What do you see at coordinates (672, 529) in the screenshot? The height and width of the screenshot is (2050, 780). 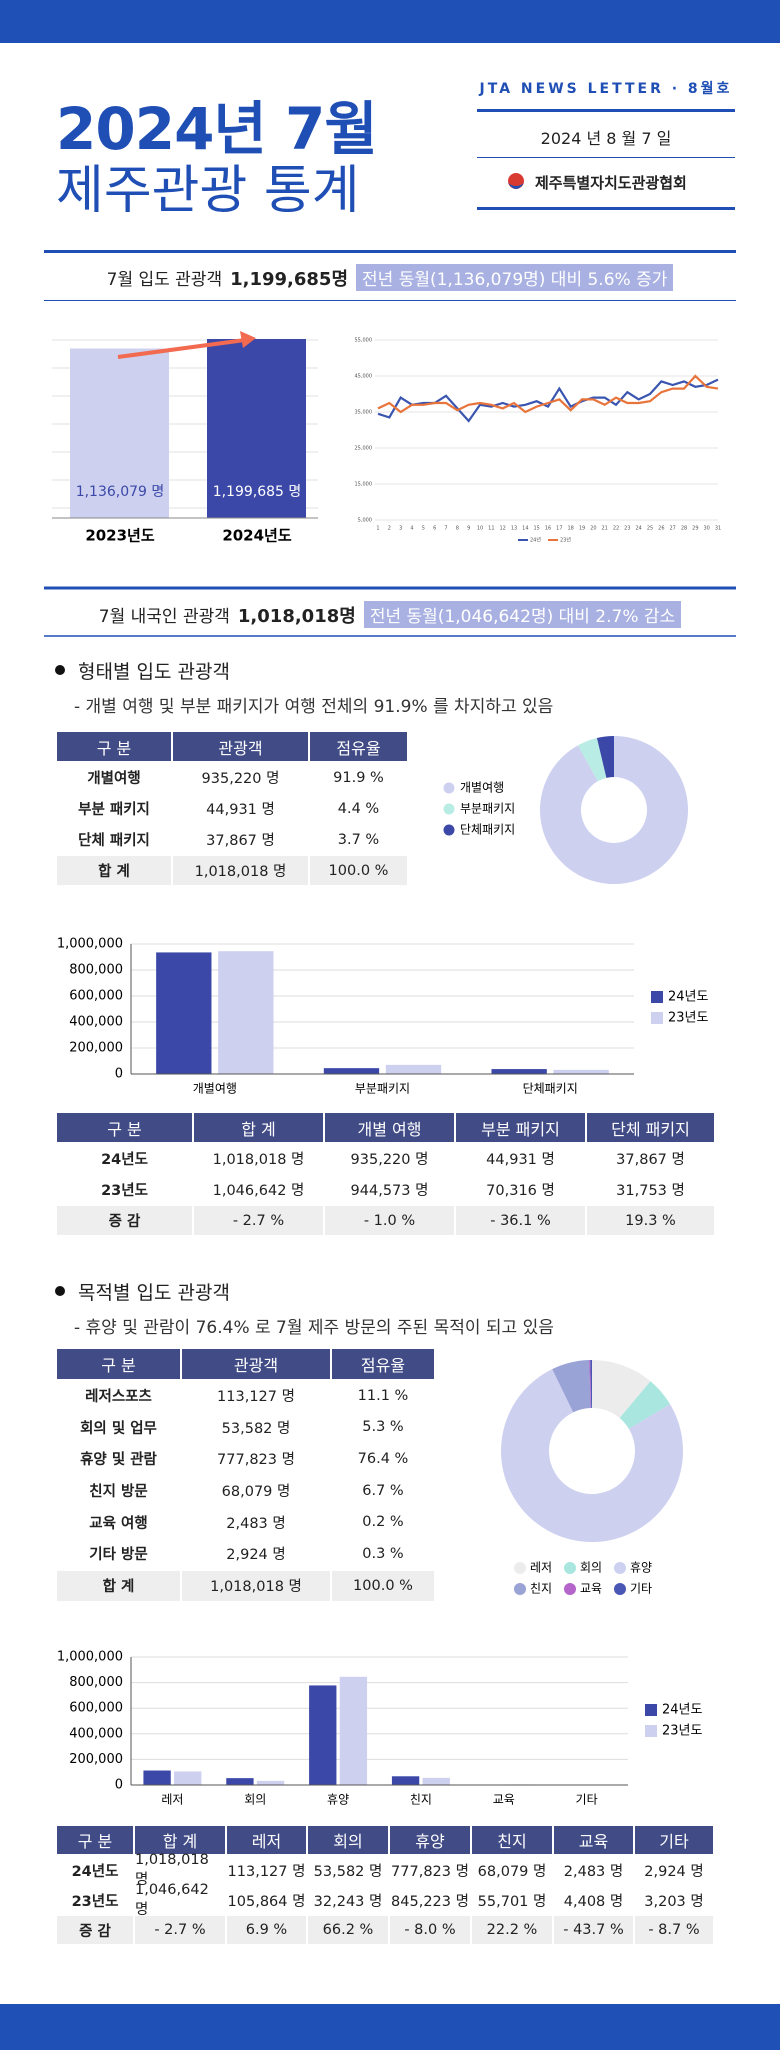 I see `x-tick-label: 27` at bounding box center [672, 529].